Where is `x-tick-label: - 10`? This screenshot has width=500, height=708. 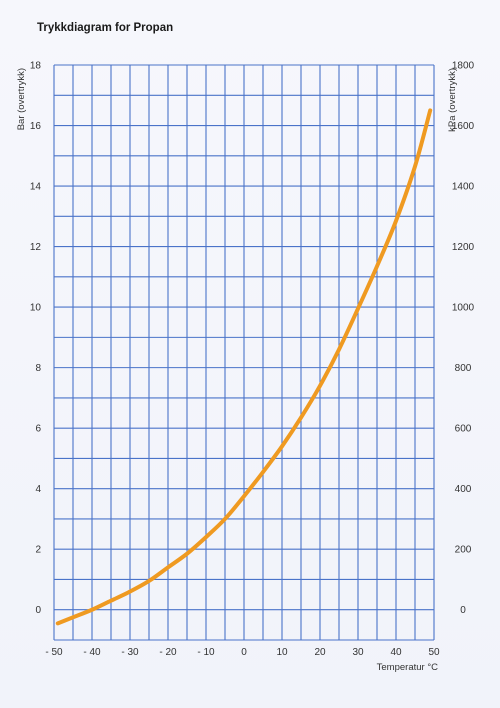 x-tick-label: - 10 is located at coordinates (206, 652).